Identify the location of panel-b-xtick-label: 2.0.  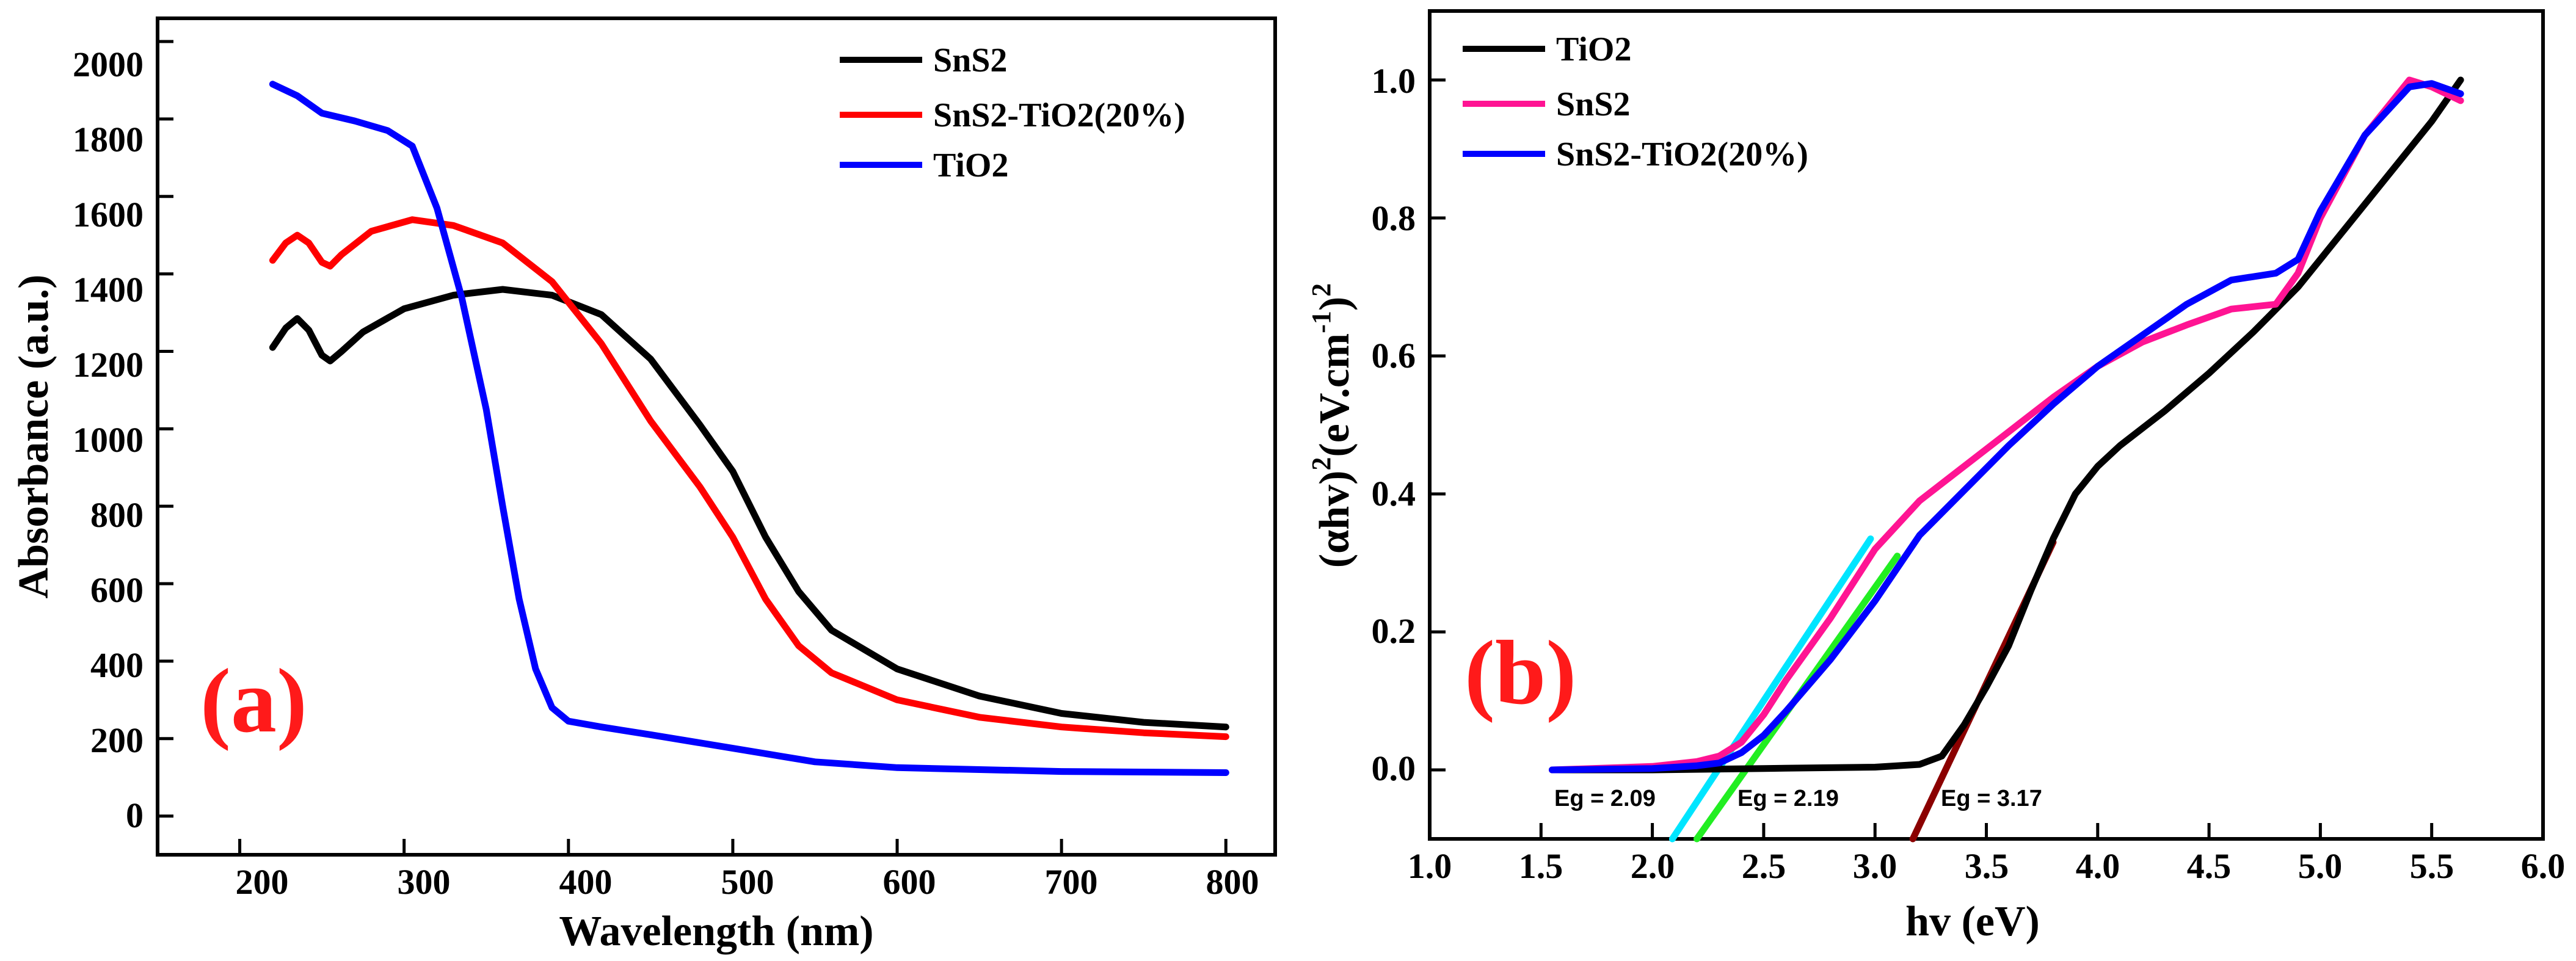
(1653, 866).